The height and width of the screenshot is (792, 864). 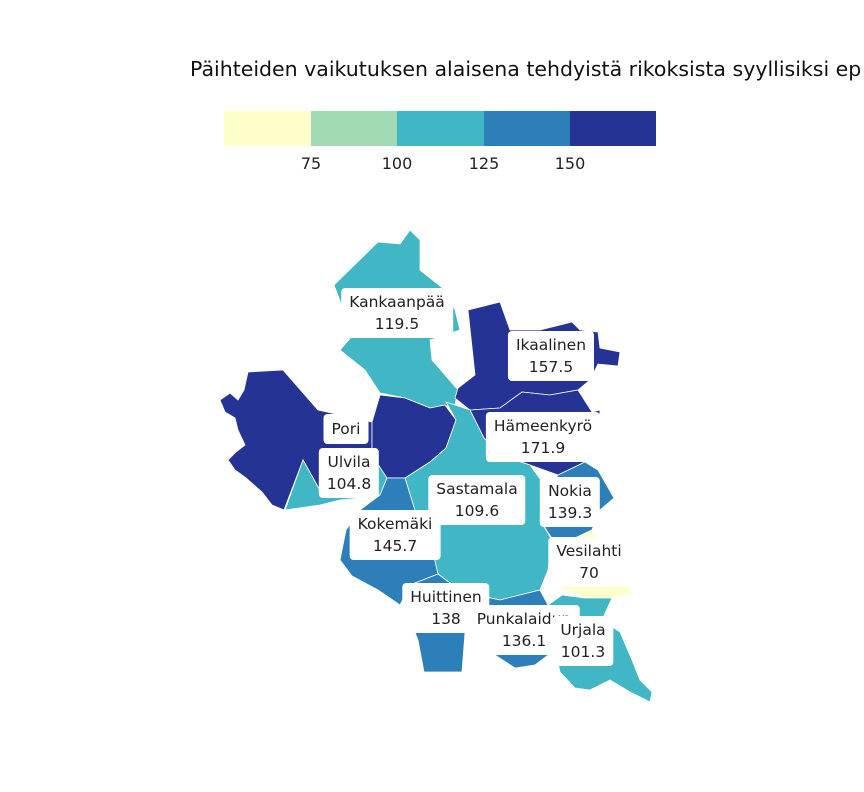 I want to click on region-label-sastamala: Sastamala 109.6, so click(x=477, y=500).